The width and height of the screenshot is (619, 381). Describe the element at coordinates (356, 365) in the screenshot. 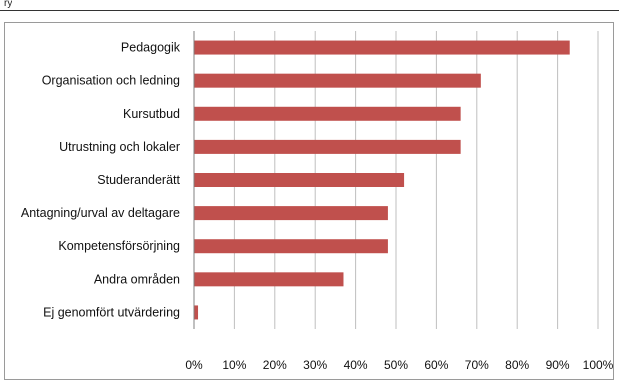

I see `x-tick-label: 40%` at that location.